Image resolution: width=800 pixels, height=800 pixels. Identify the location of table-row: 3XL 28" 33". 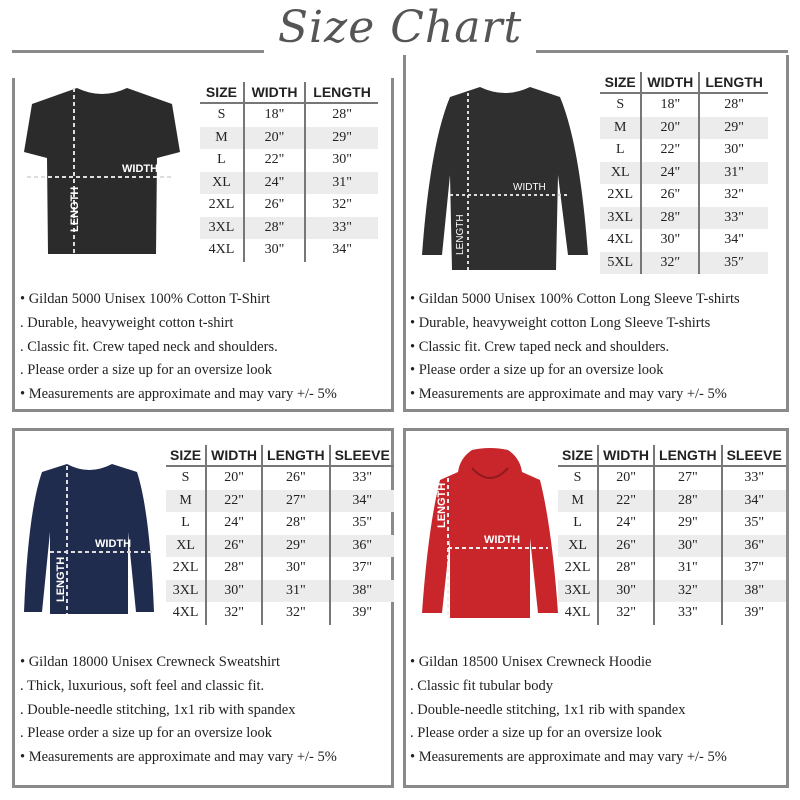
(684, 217).